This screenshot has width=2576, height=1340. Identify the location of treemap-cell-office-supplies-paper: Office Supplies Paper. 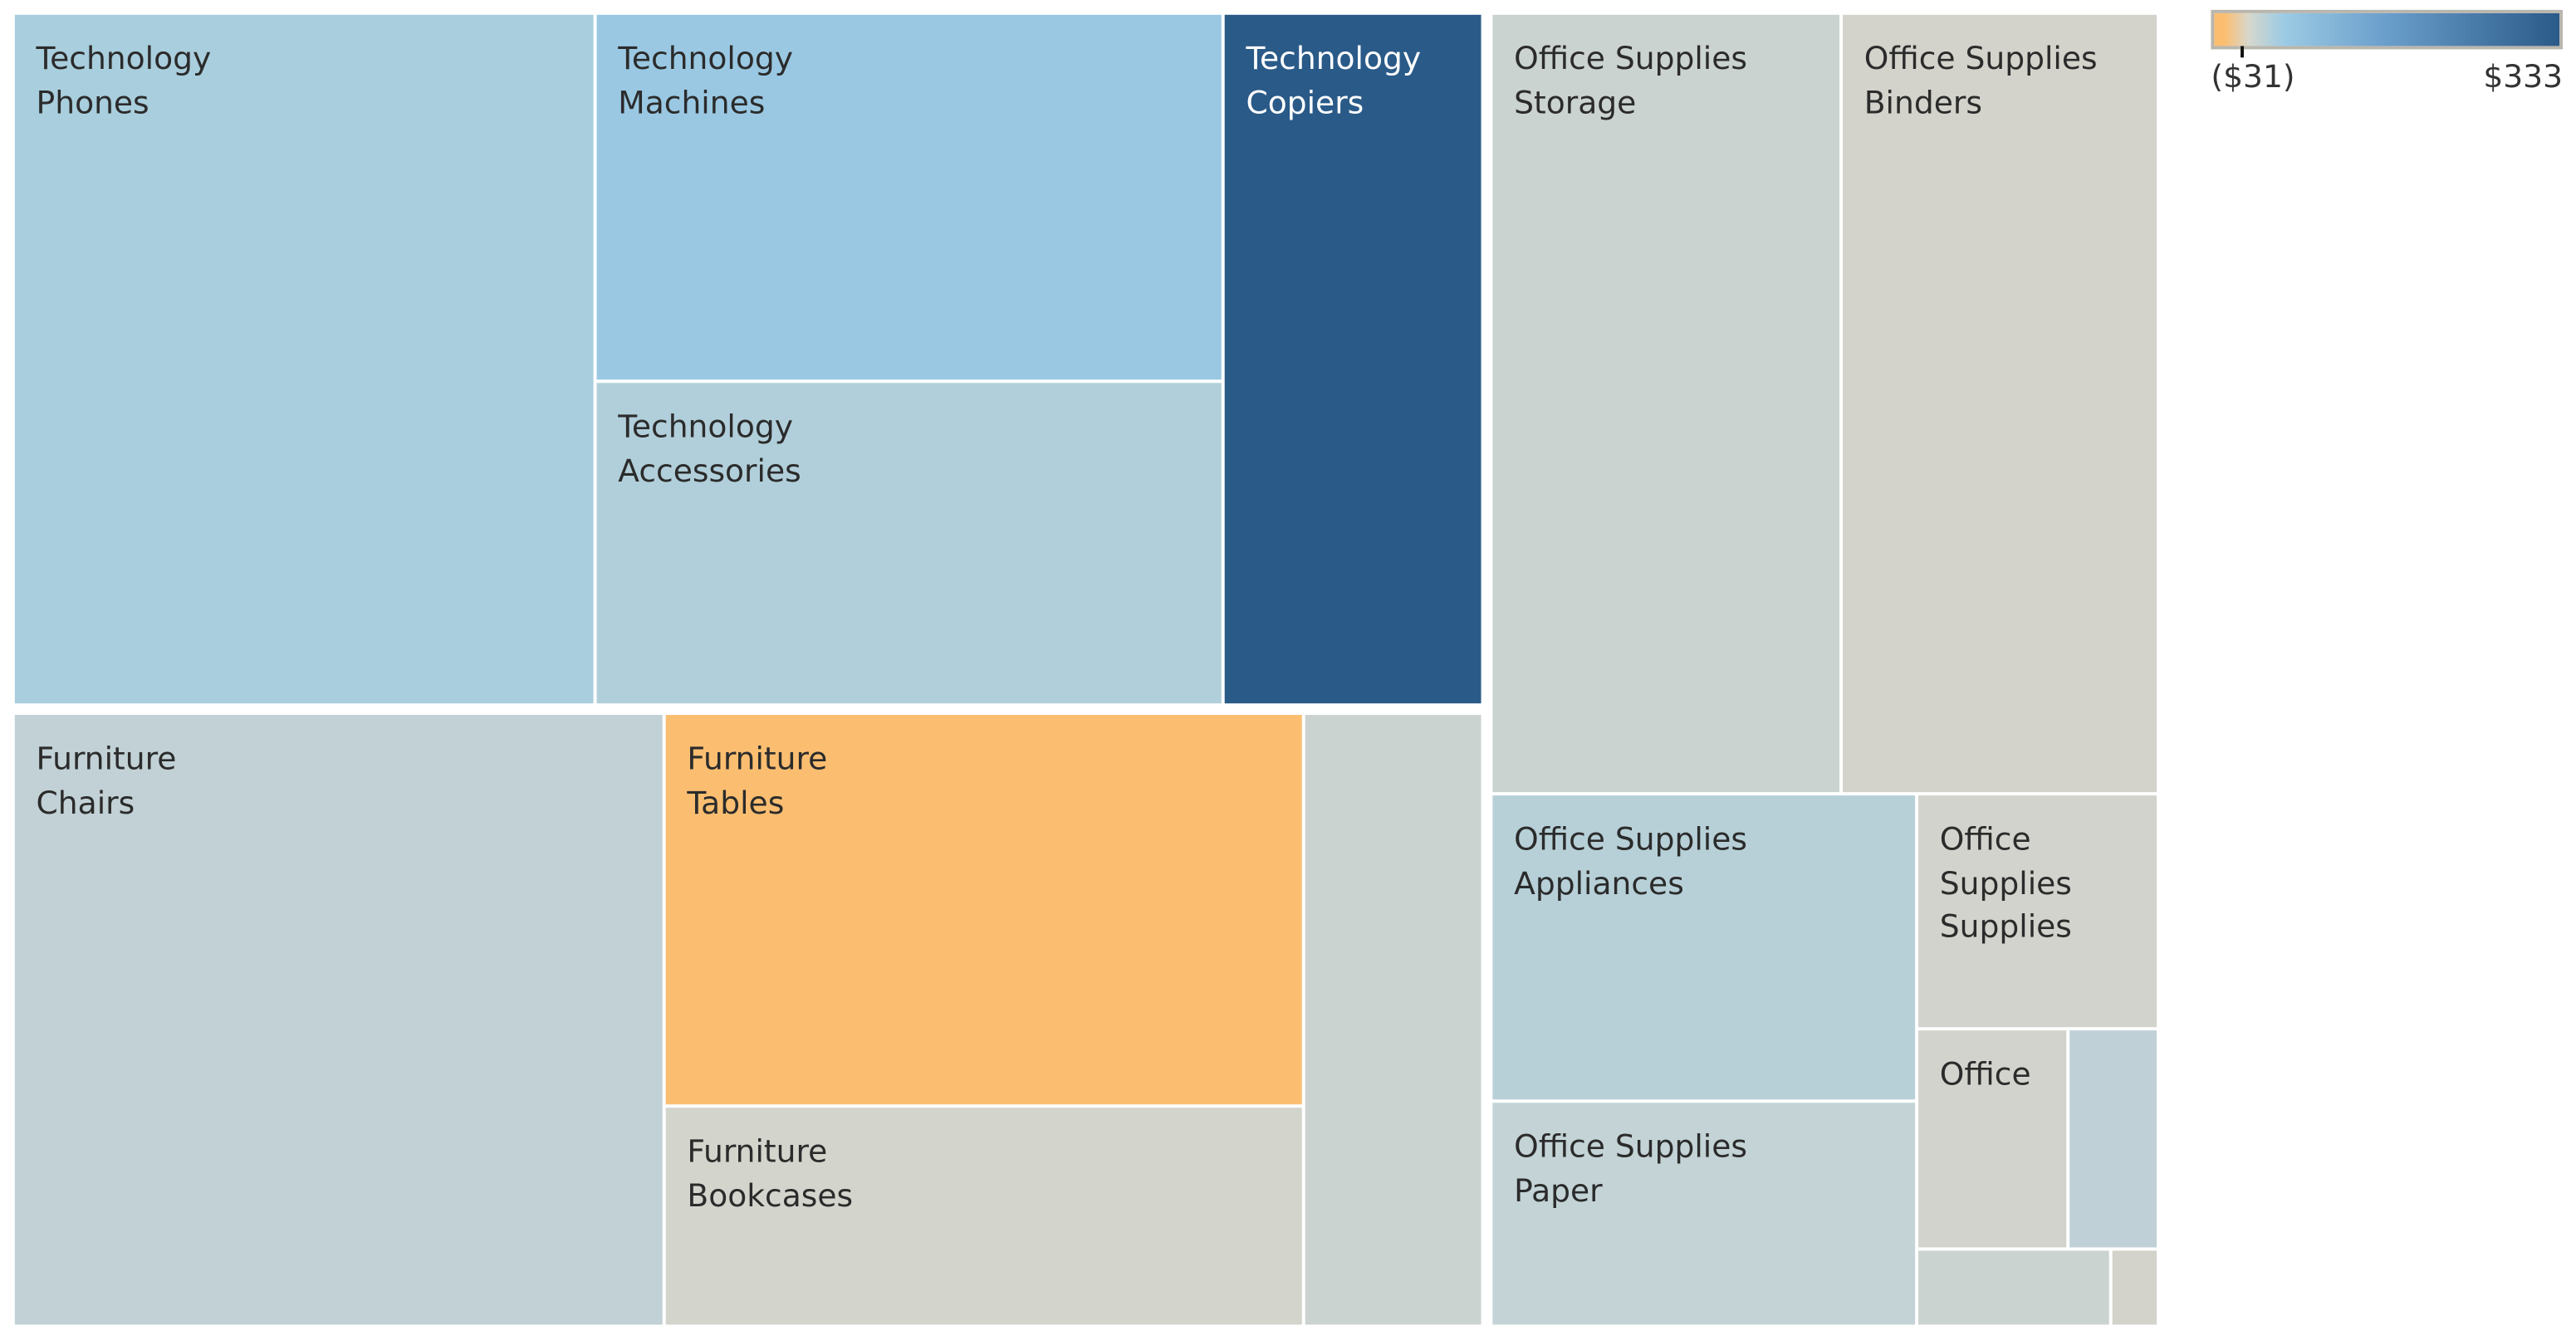
(1704, 1214).